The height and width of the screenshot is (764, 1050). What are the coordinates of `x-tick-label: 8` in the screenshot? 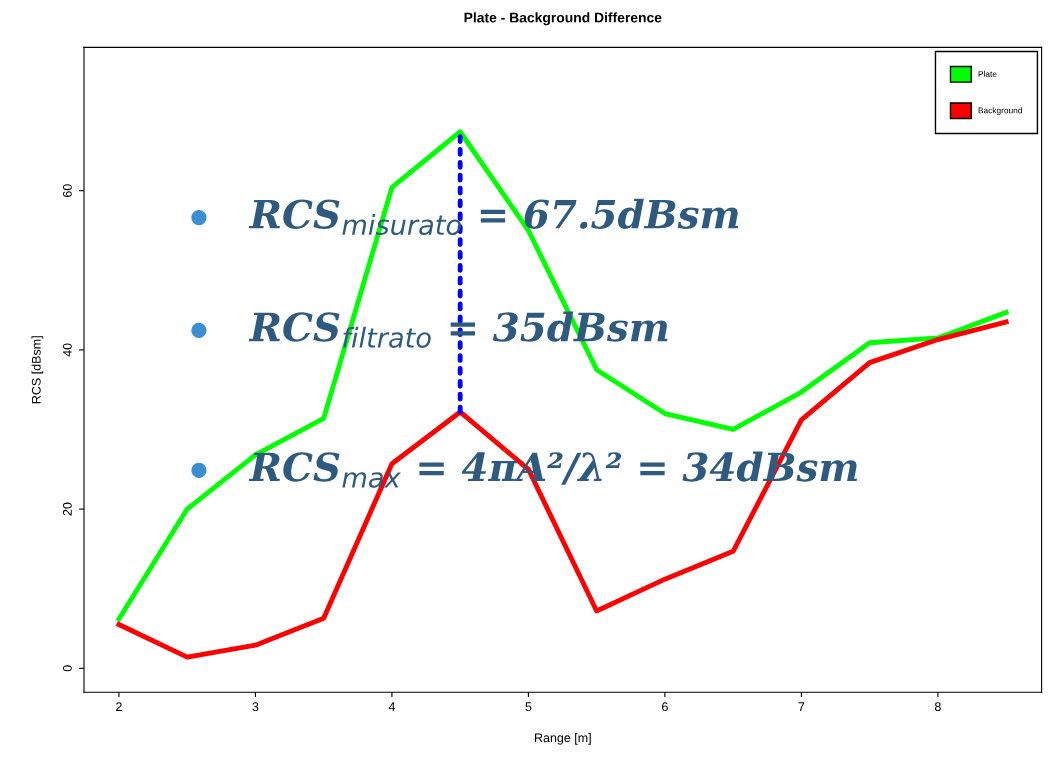 It's located at (937, 707).